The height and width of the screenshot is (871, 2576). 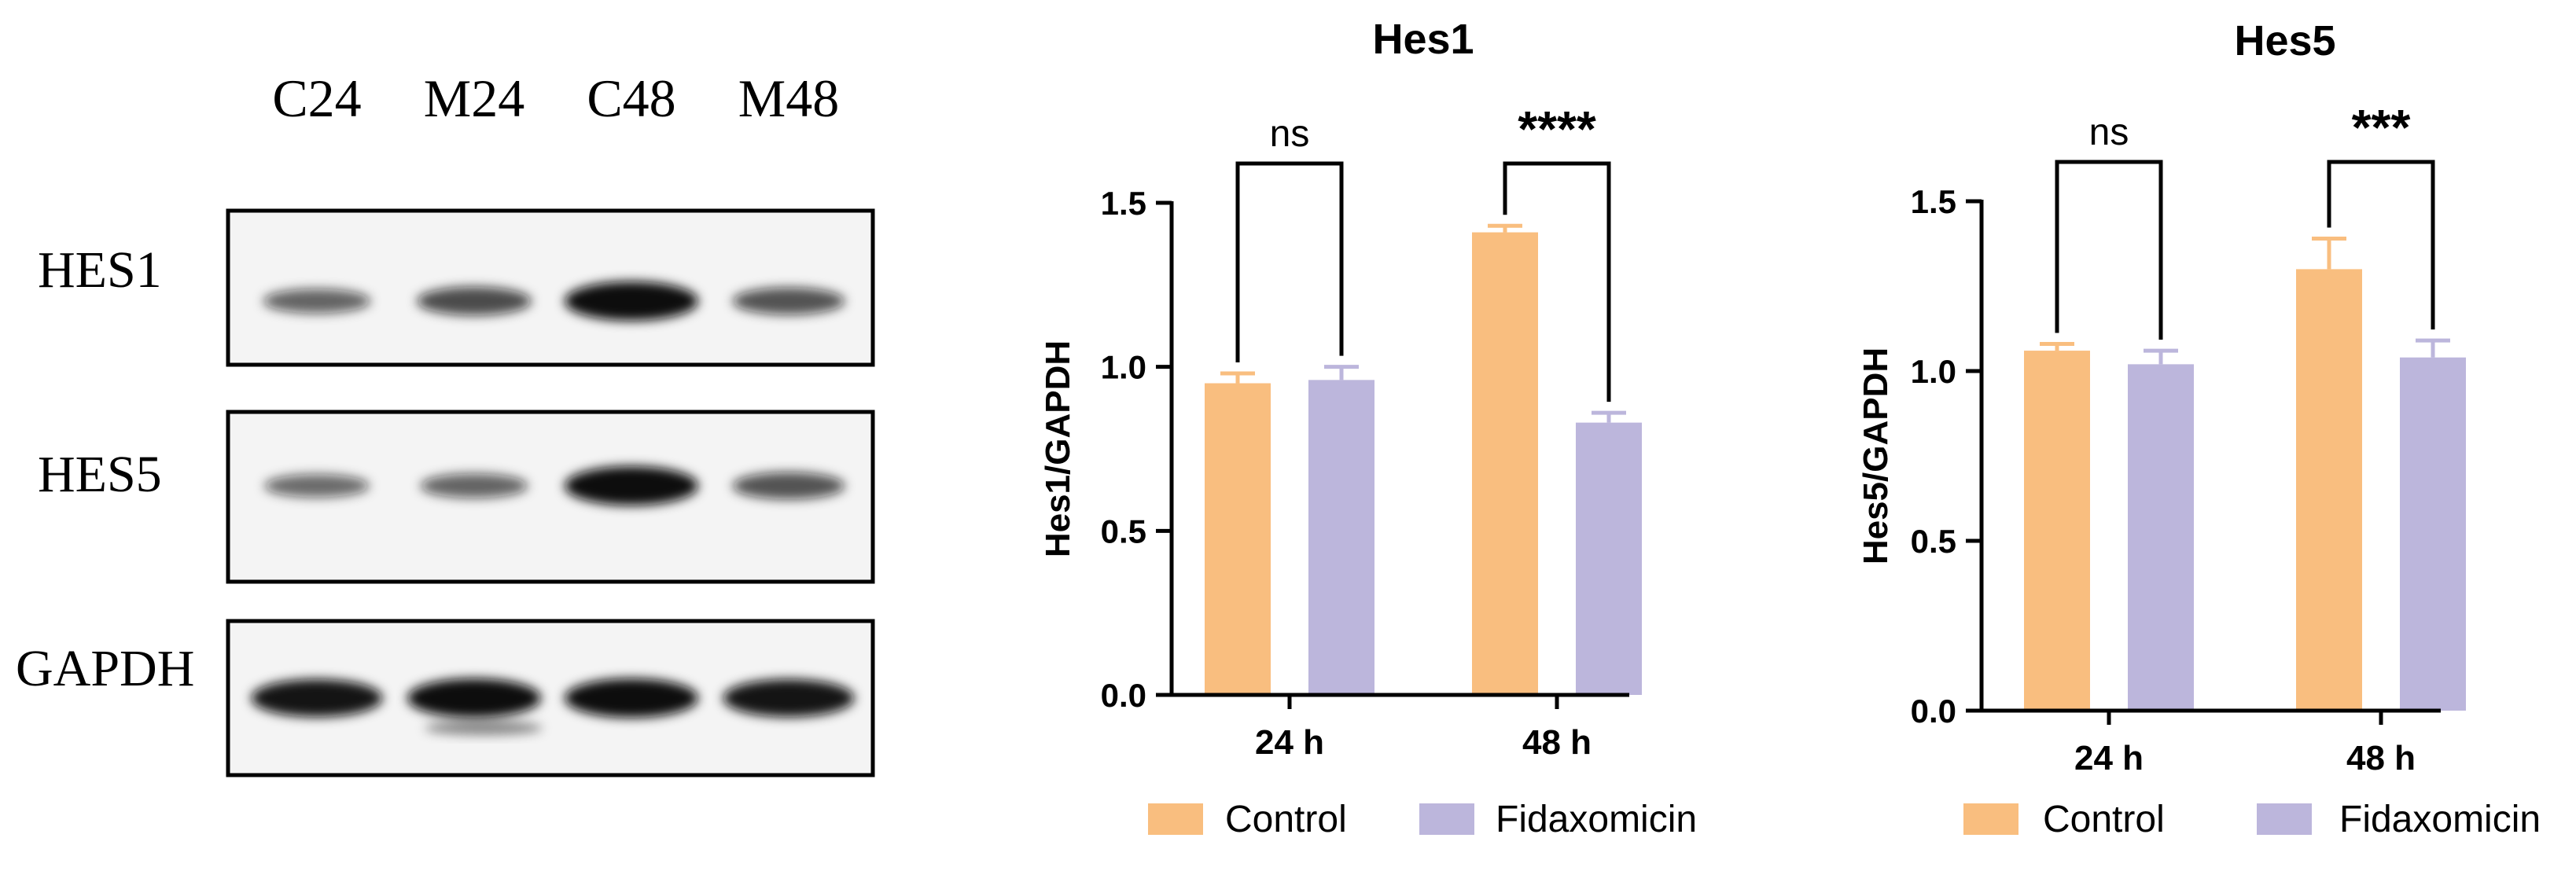 What do you see at coordinates (788, 486) in the screenshot?
I see `band-hes5-m48` at bounding box center [788, 486].